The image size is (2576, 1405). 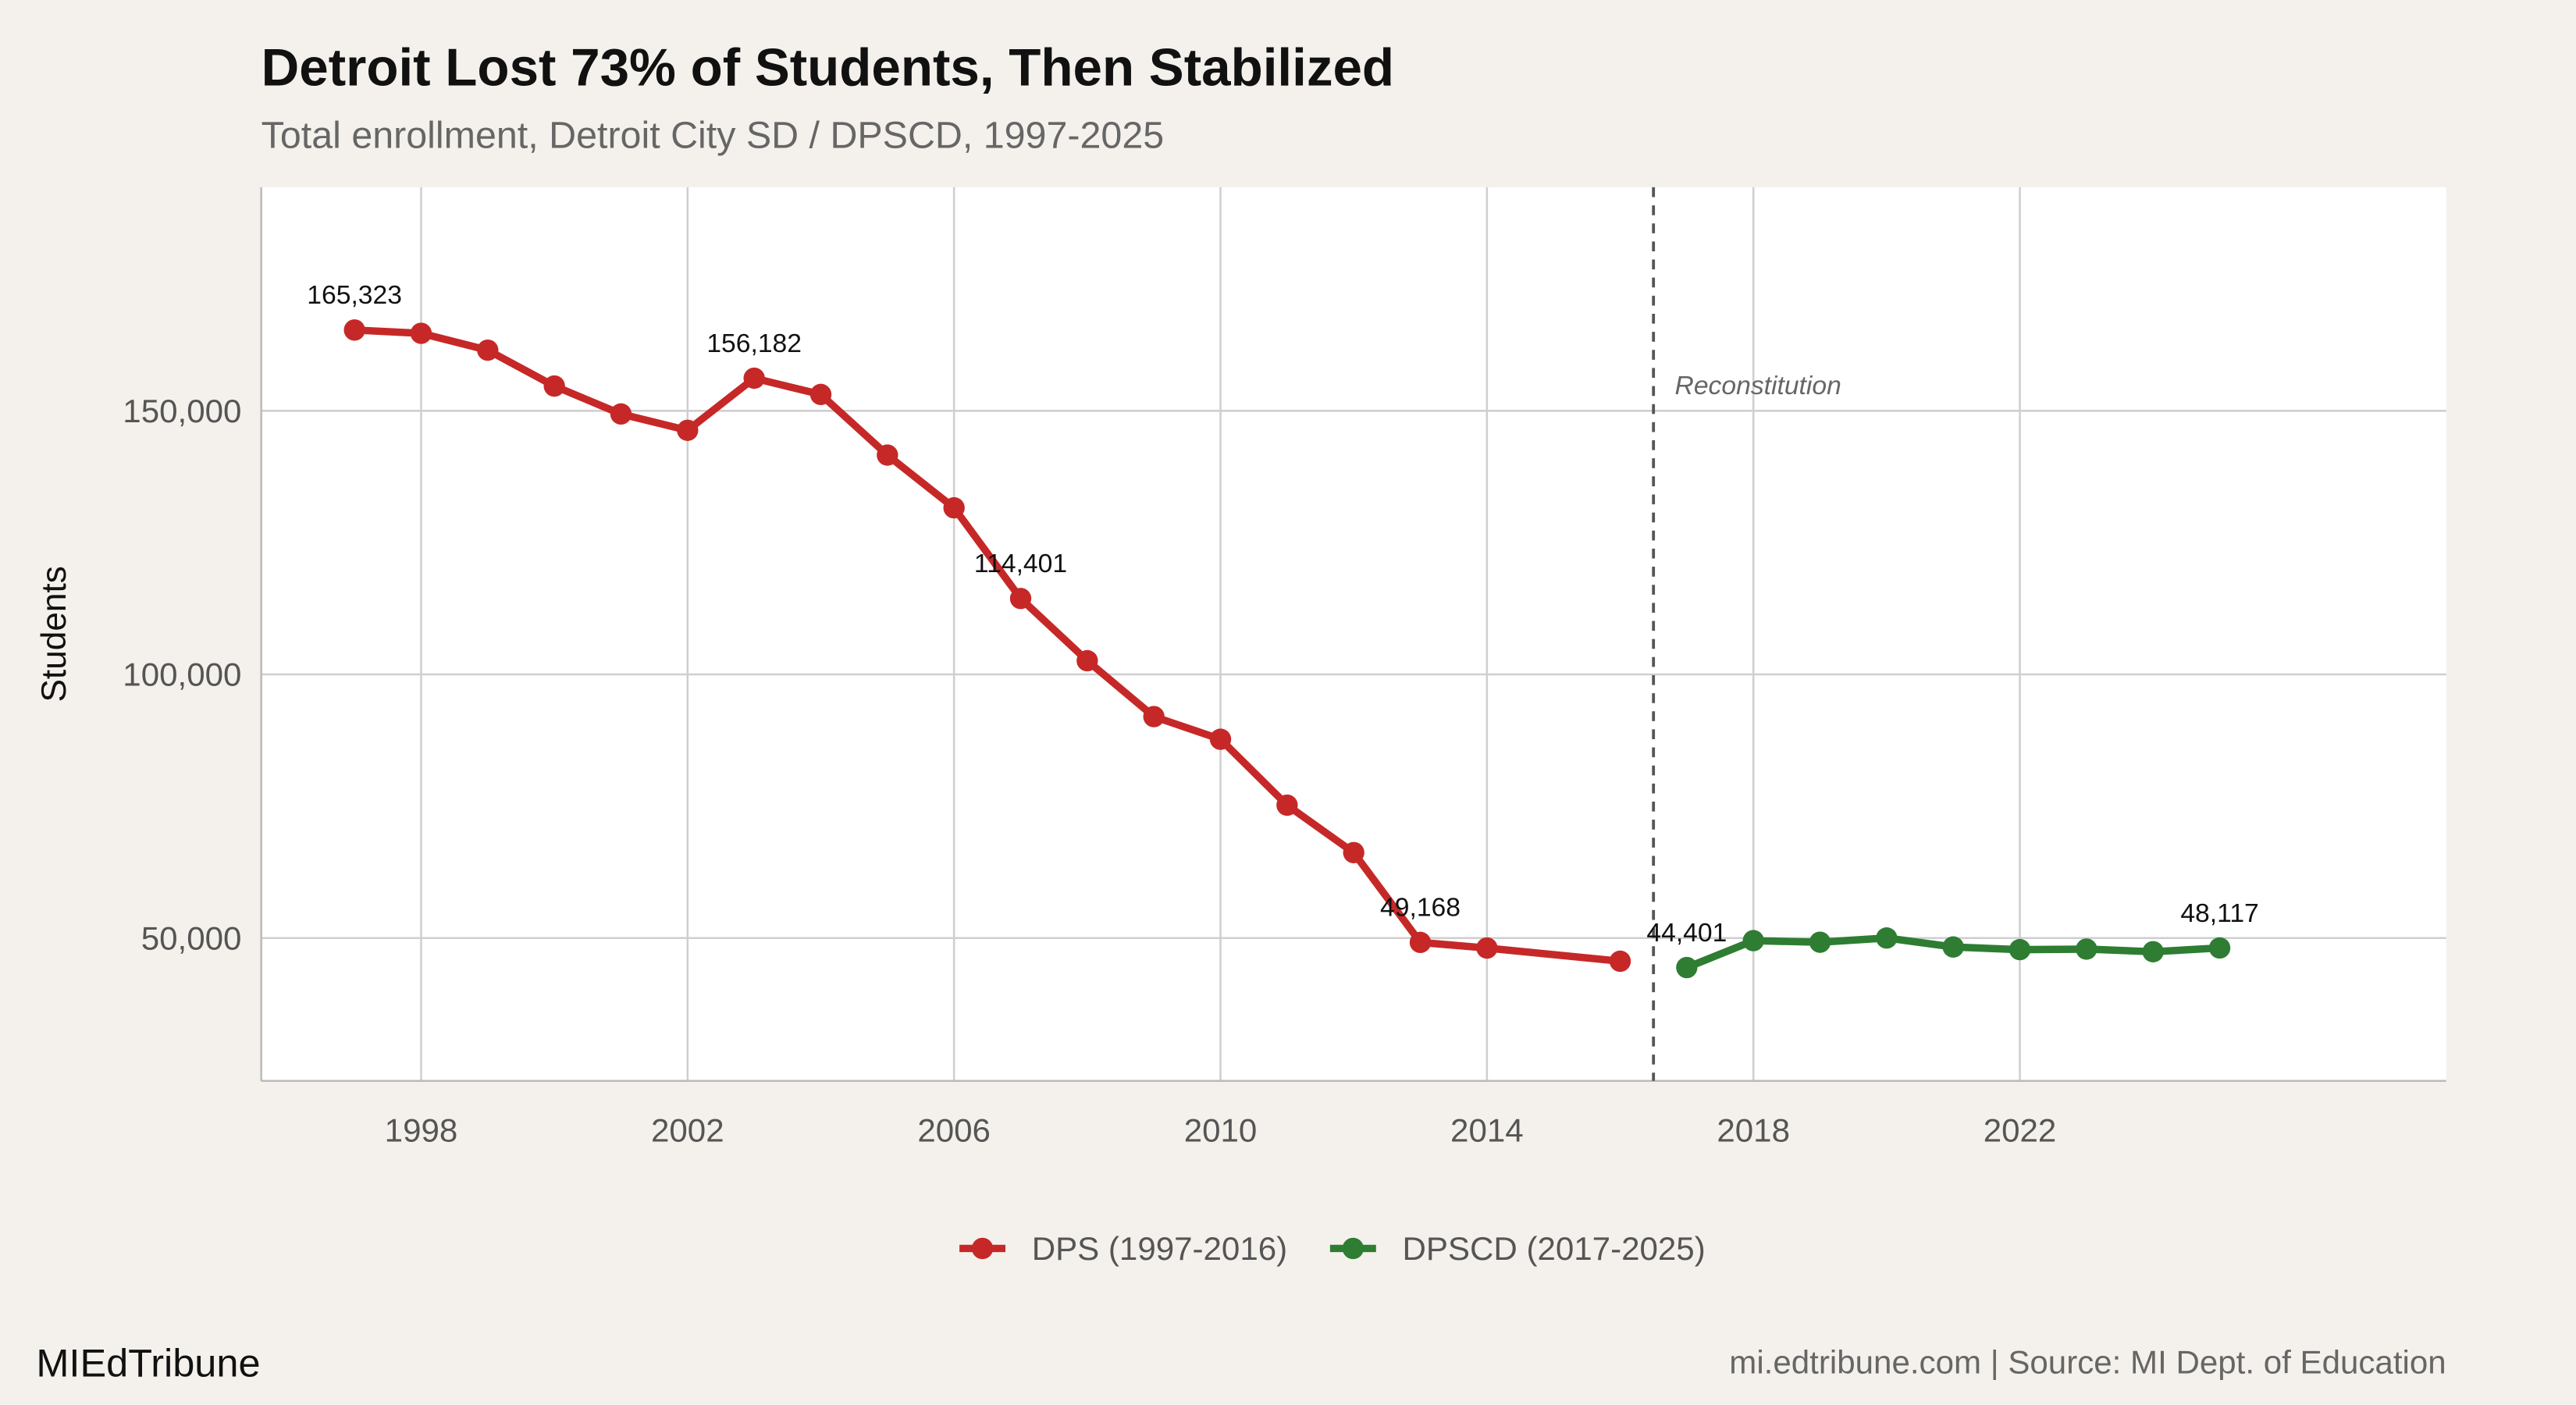 What do you see at coordinates (1420, 908) in the screenshot?
I see `data-label: 49,168` at bounding box center [1420, 908].